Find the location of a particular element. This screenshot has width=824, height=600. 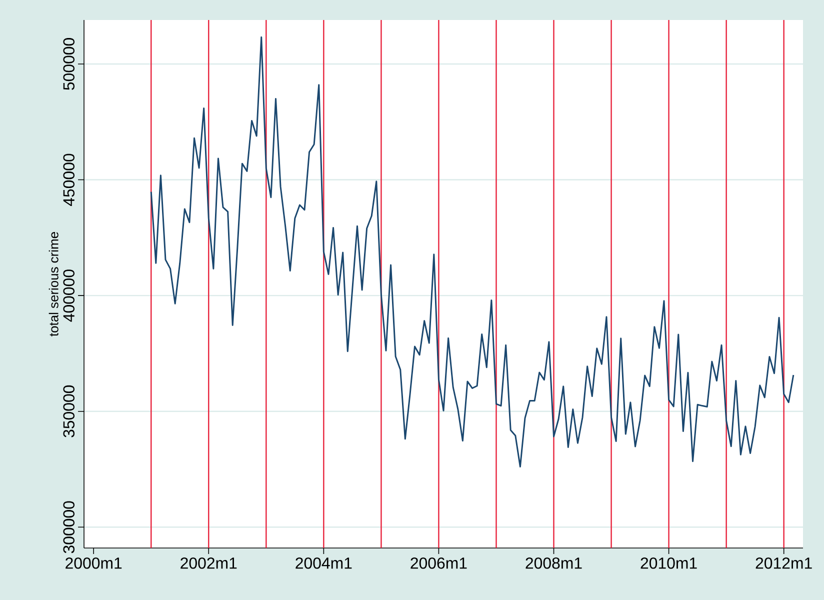

y-tick-label: 300000 is located at coordinates (69, 527).